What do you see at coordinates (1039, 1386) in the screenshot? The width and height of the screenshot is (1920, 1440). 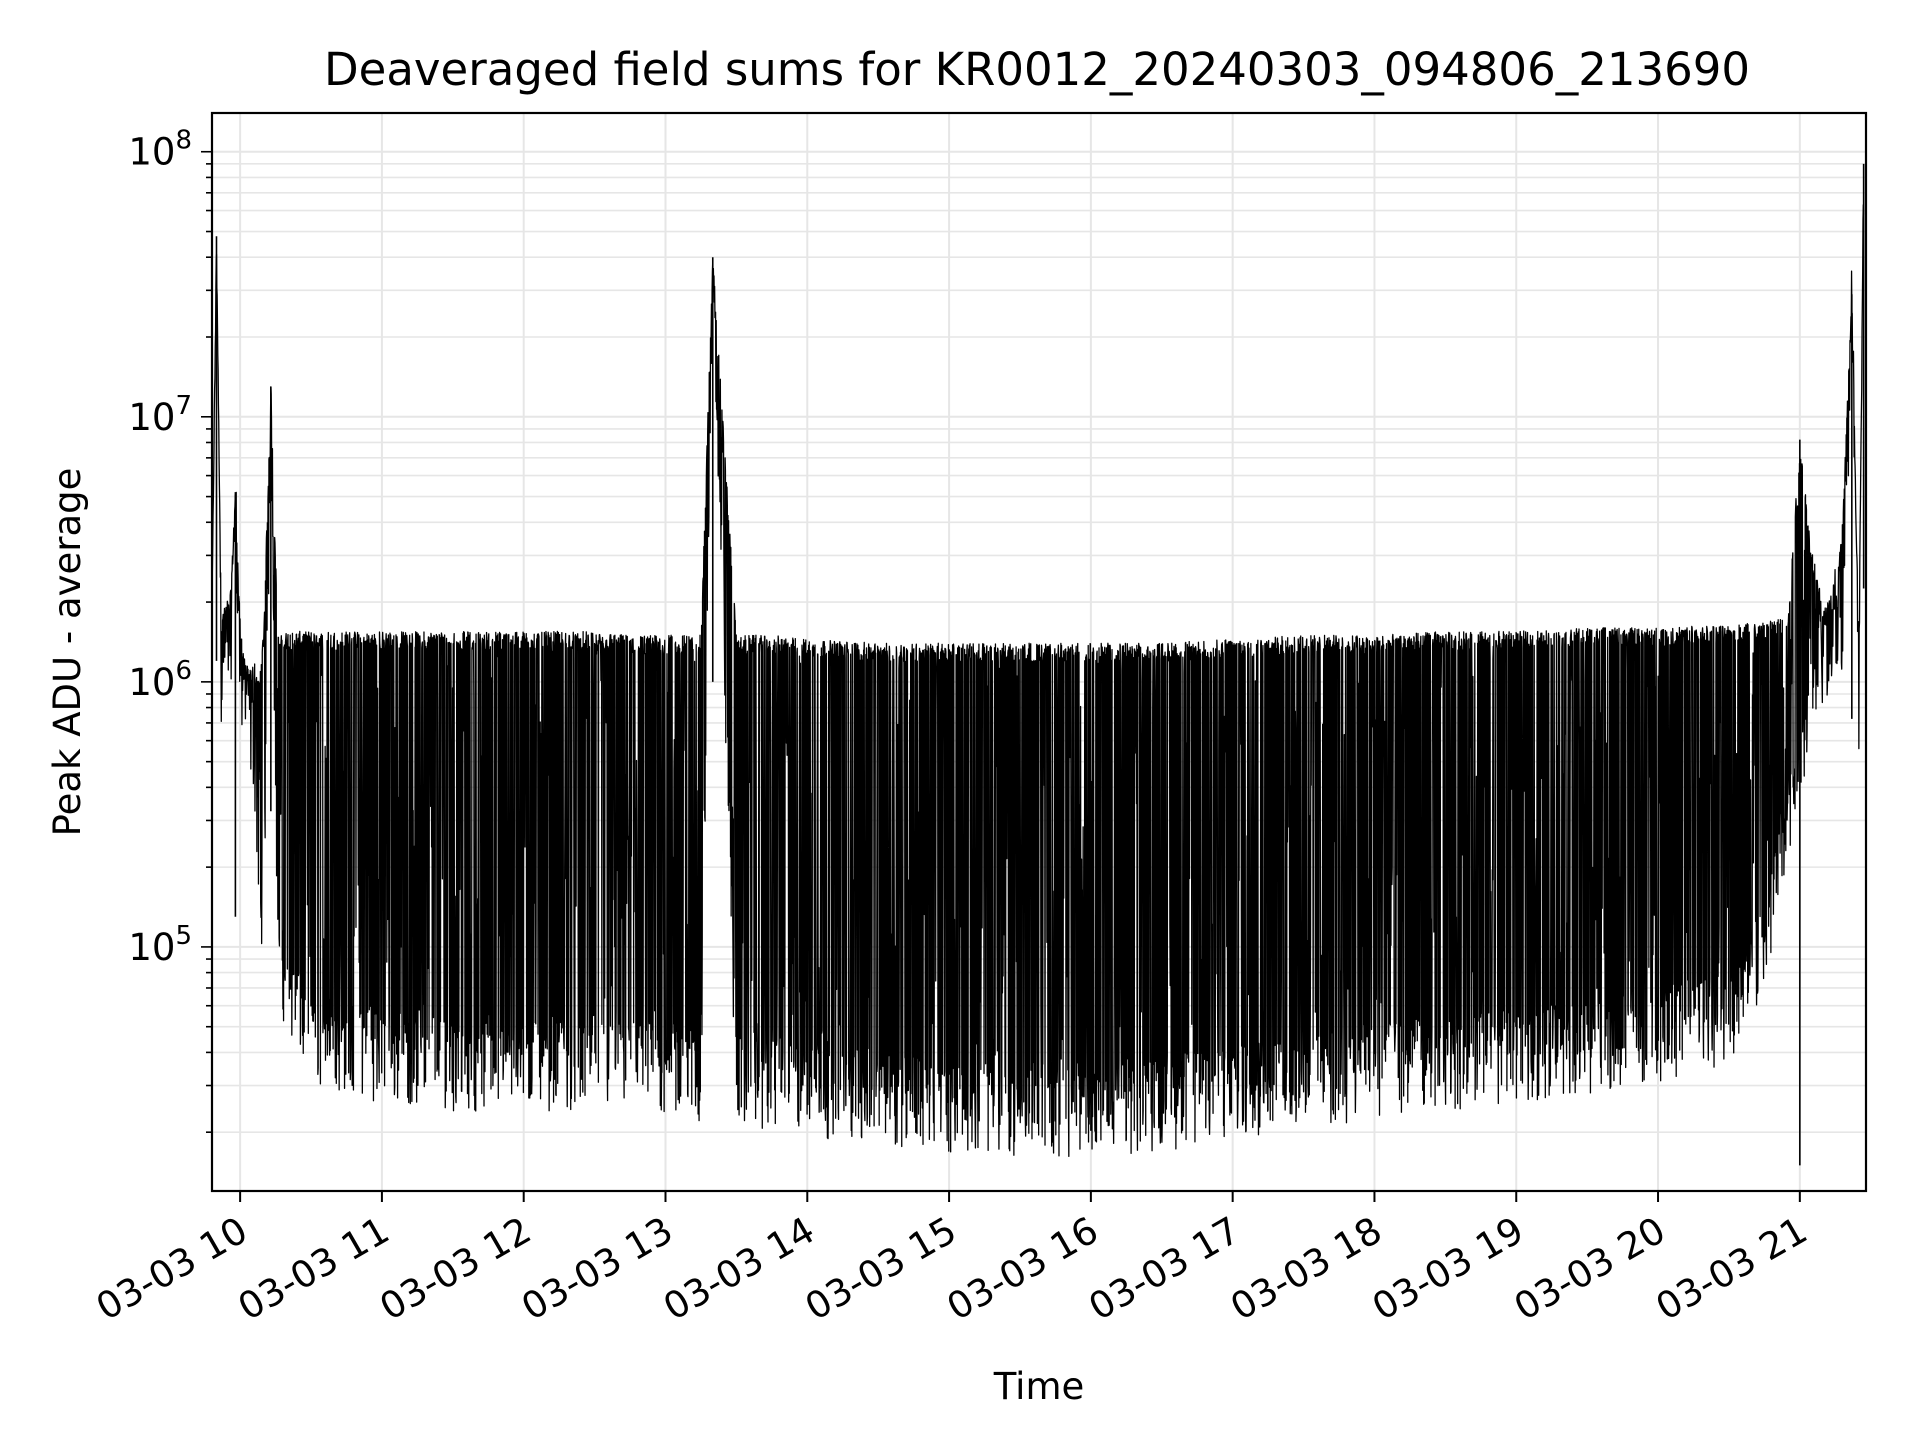 I see `x-axis-label: Time` at bounding box center [1039, 1386].